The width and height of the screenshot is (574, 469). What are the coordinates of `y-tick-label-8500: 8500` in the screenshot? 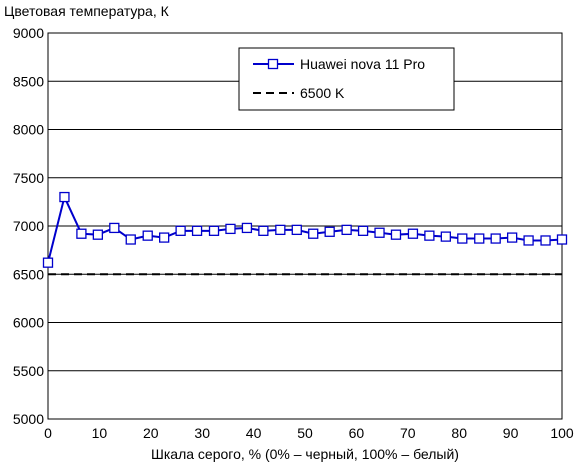 It's located at (28, 81).